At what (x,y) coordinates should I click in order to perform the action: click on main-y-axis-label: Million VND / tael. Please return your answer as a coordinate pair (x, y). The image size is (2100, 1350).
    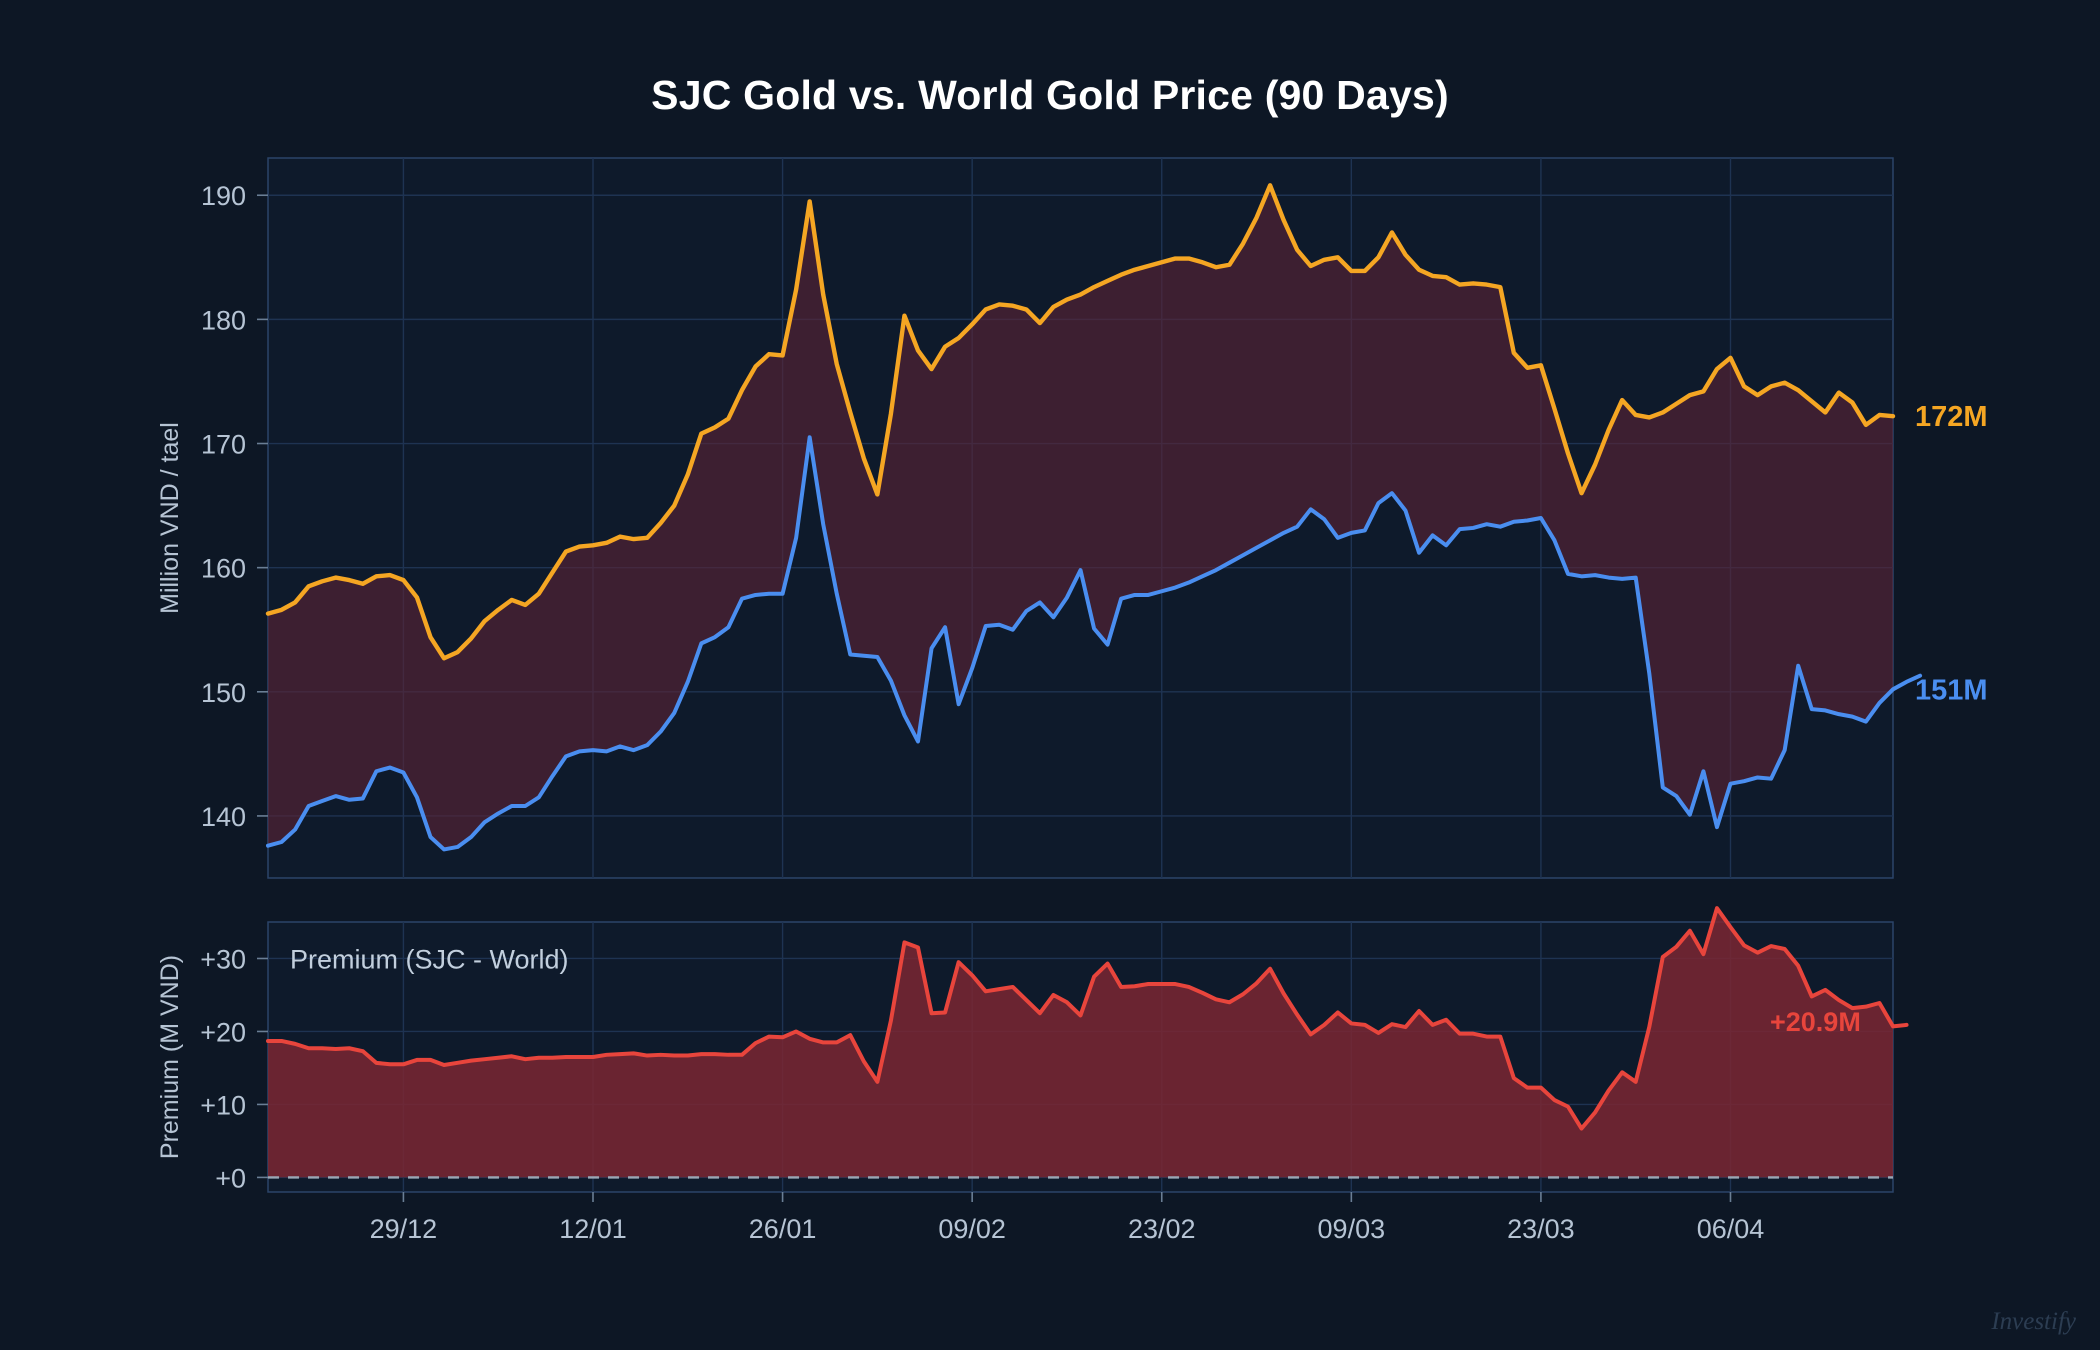
    Looking at the image, I should click on (170, 518).